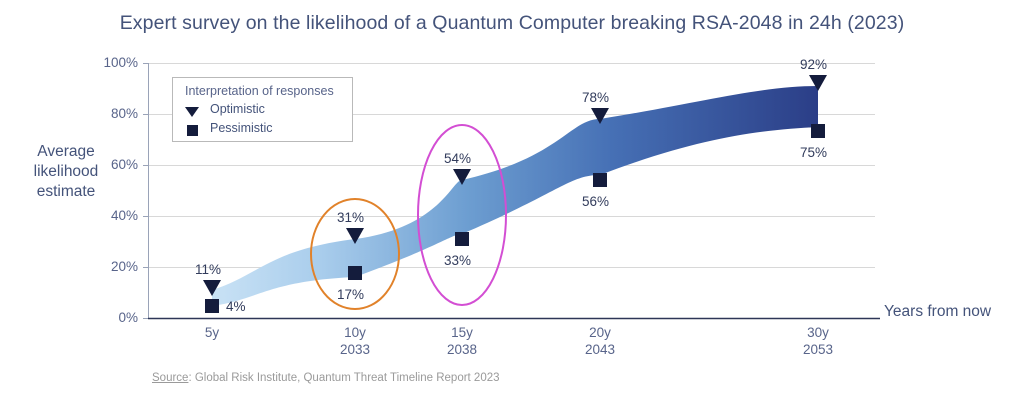 This screenshot has height=408, width=1024. I want to click on legend-title: Interpretation of responses, so click(259, 91).